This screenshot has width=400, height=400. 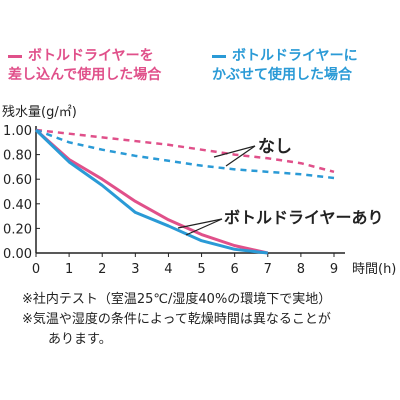 I want to click on callout-leader-dryer-blue, so click(x=204, y=227).